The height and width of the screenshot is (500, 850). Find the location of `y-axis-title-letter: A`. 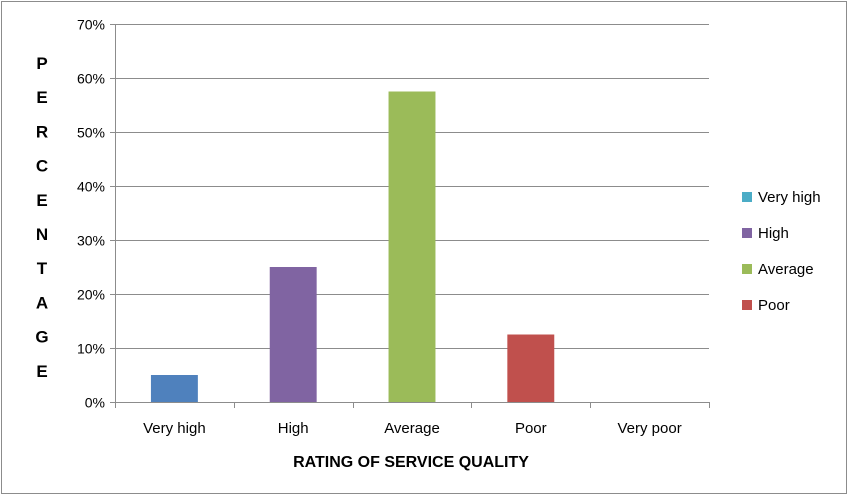

y-axis-title-letter: A is located at coordinates (42, 302).